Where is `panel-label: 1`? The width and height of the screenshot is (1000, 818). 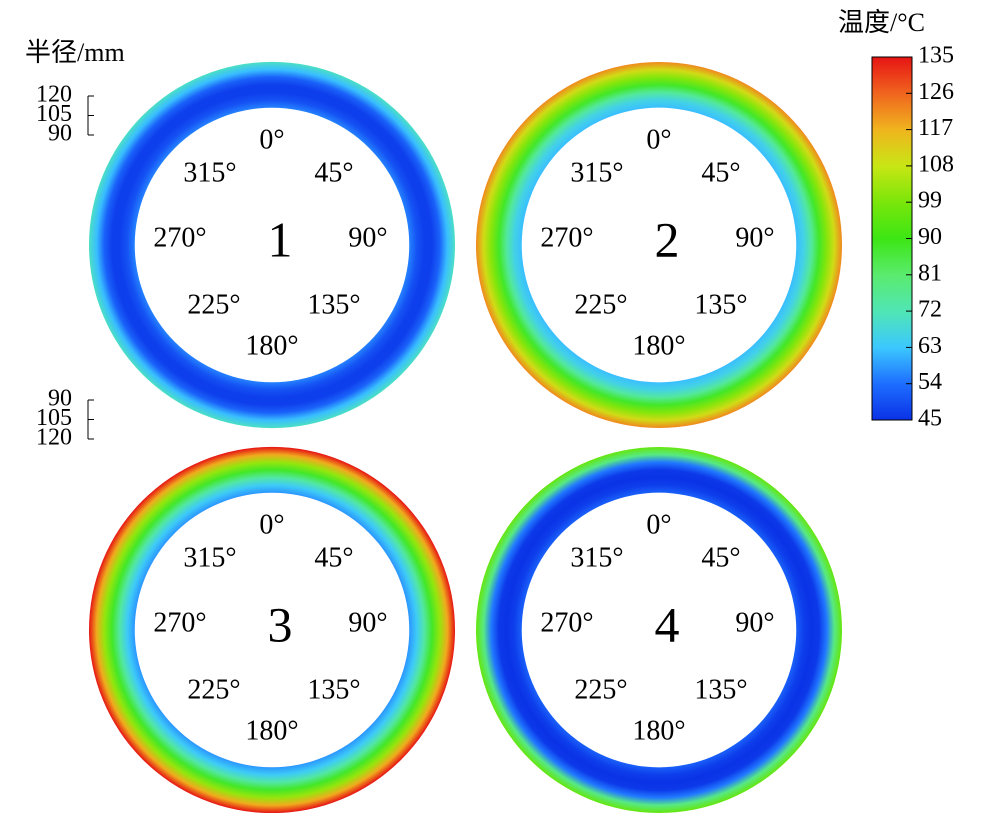
panel-label: 1 is located at coordinates (280, 239).